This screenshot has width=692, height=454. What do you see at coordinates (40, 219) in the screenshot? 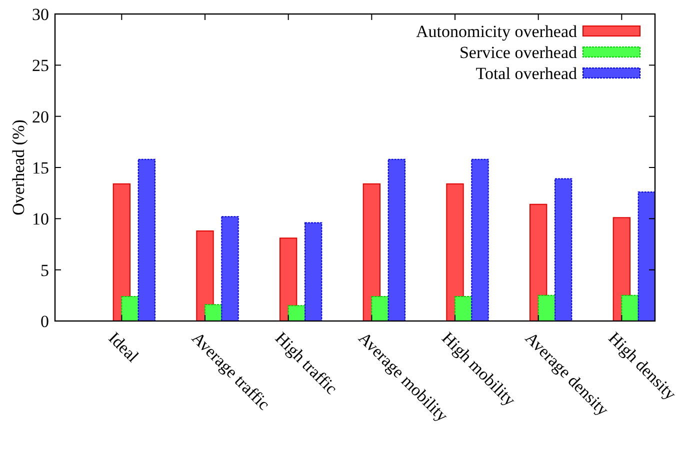
I see `y-tick-label: 10` at bounding box center [40, 219].